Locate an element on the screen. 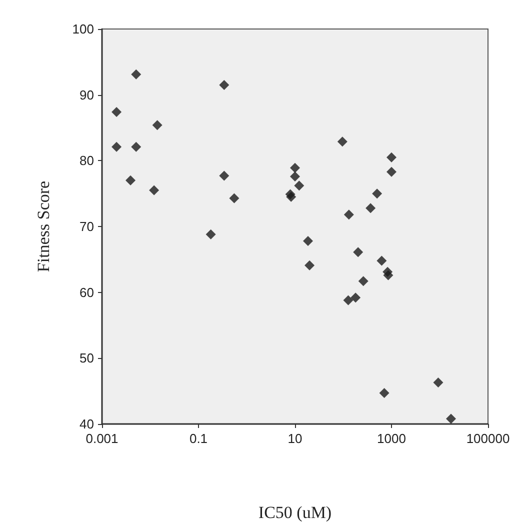 Image resolution: width=518 pixels, height=531 pixels. x-tick-label: 0.1 is located at coordinates (198, 438).